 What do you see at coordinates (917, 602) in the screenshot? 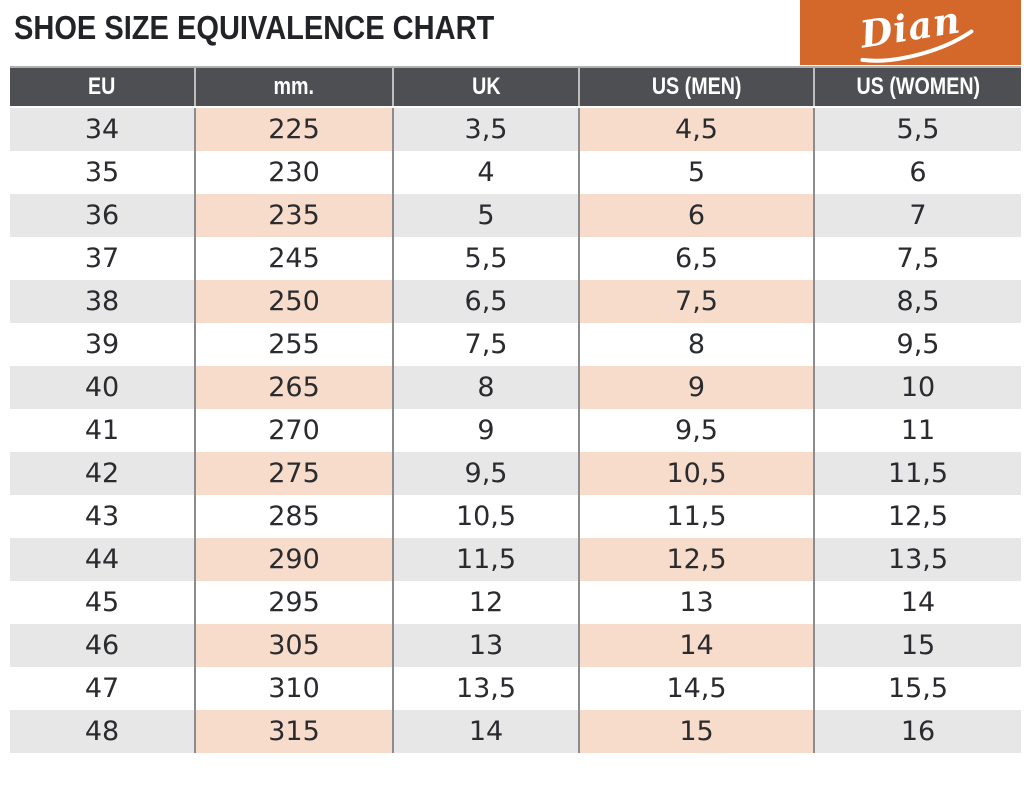
I see `cell-us-women: 14` at bounding box center [917, 602].